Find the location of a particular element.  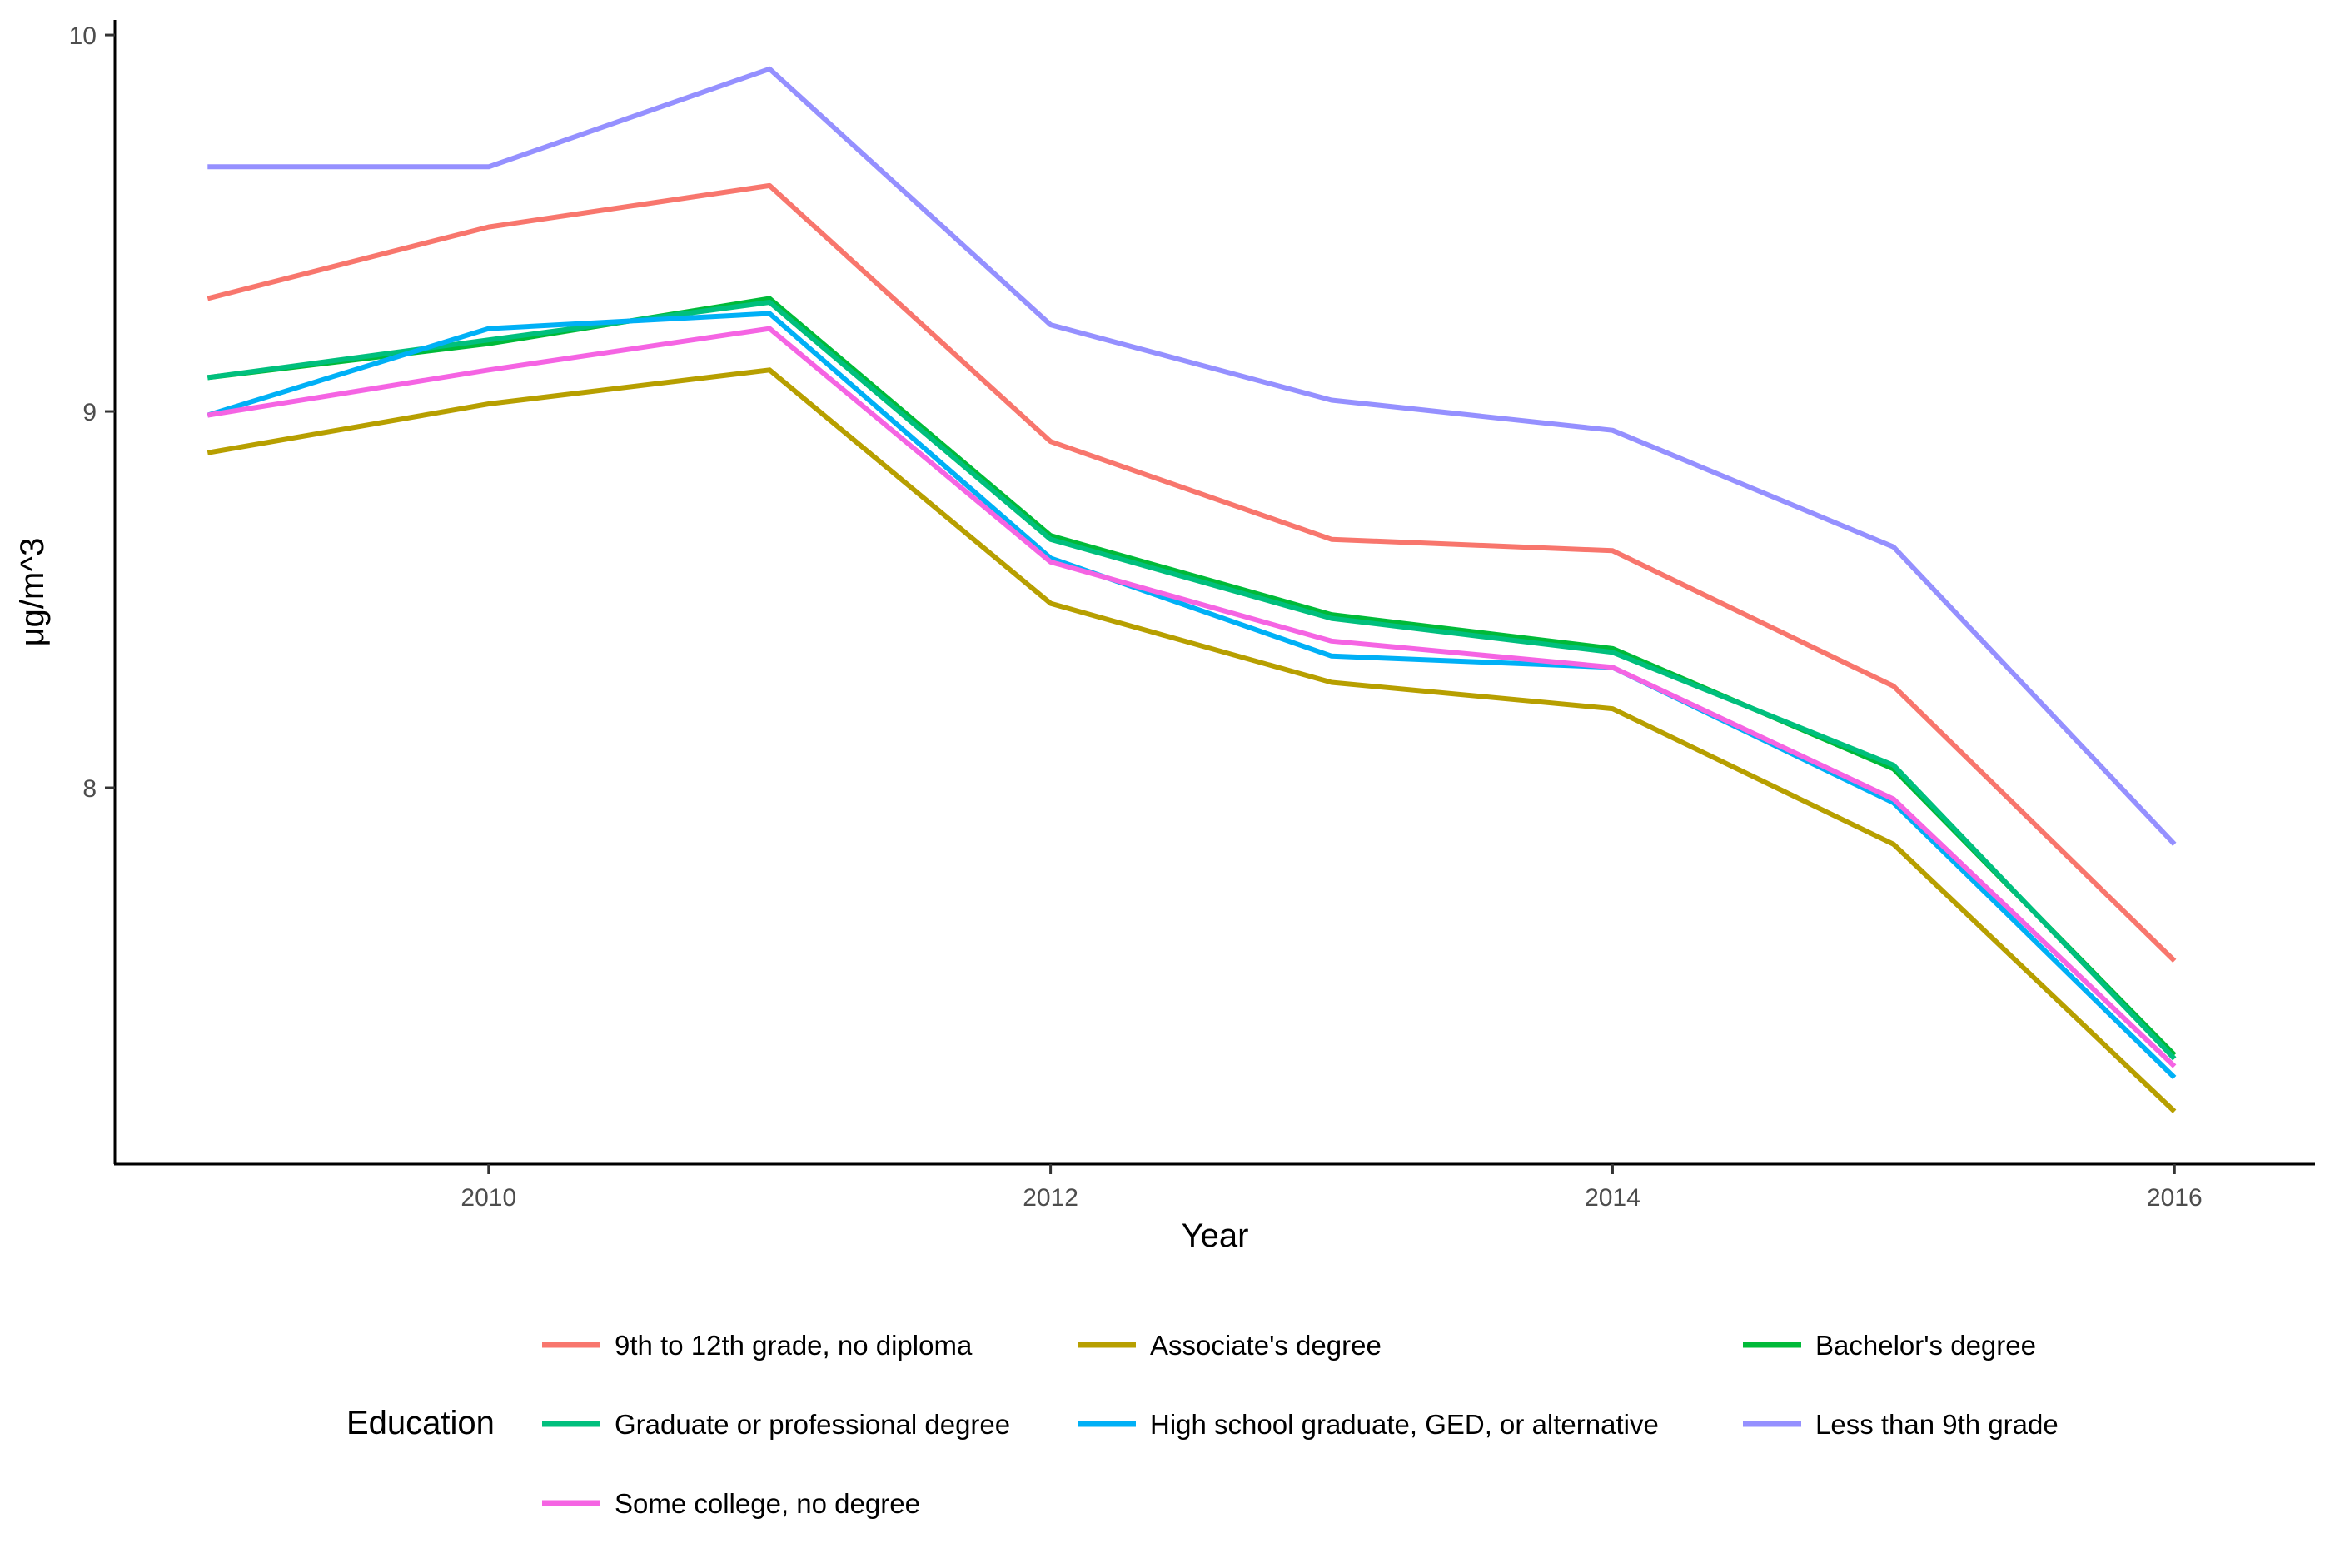

legend-label: Bachelor's degree is located at coordinates (1925, 1346).